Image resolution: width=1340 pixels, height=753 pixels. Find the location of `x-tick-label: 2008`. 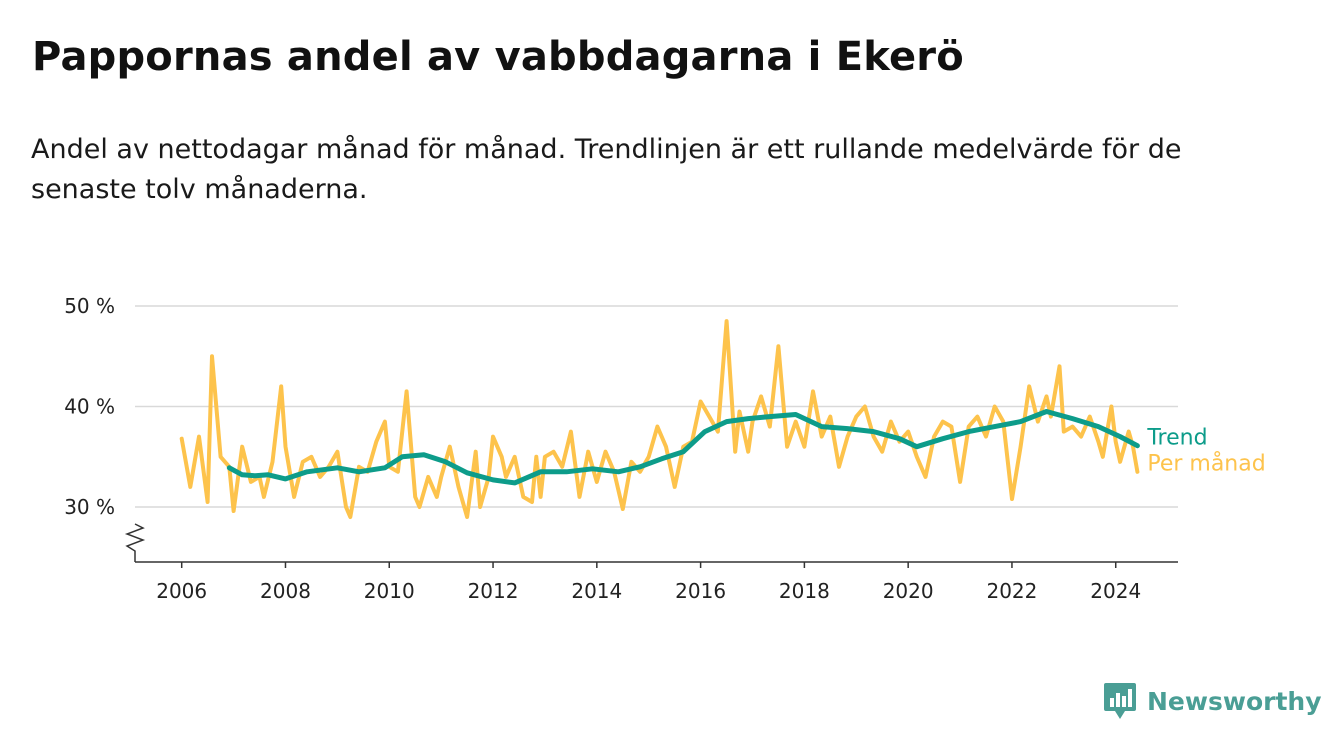

x-tick-label: 2008 is located at coordinates (285, 591).